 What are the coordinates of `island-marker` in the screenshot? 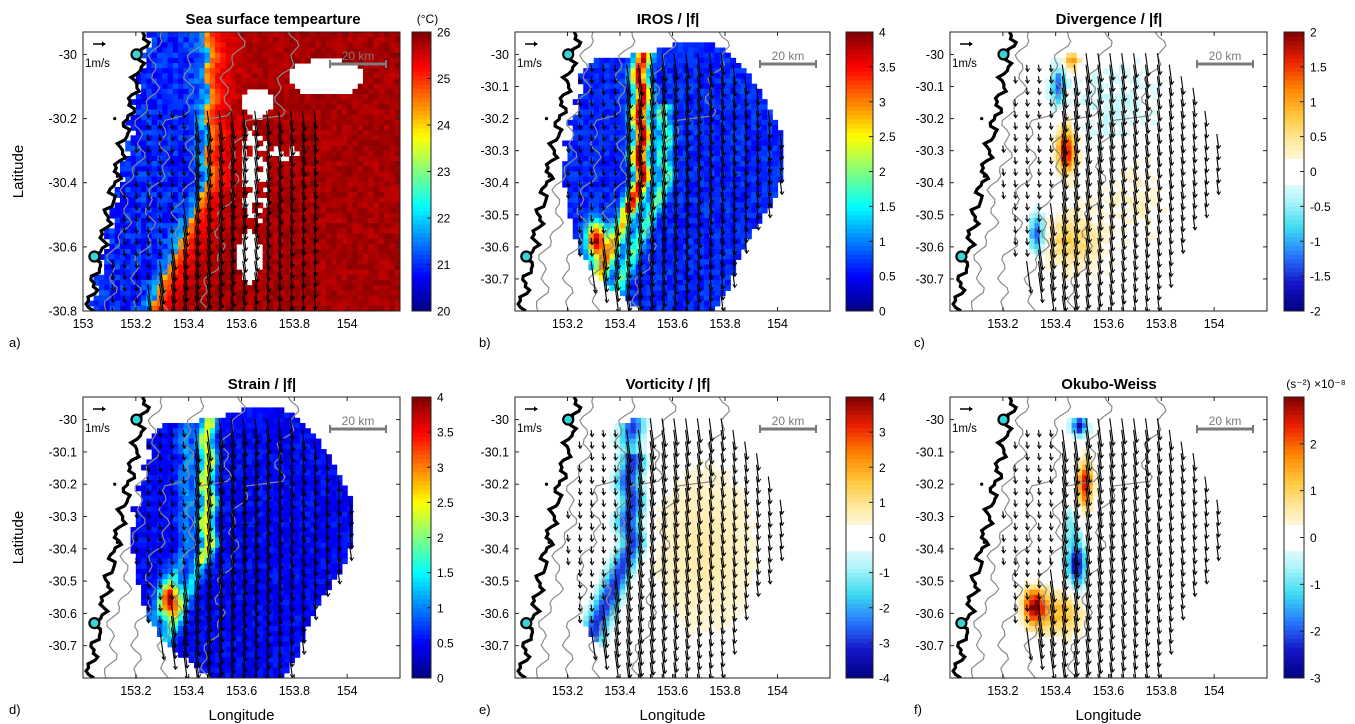 It's located at (117, 176).